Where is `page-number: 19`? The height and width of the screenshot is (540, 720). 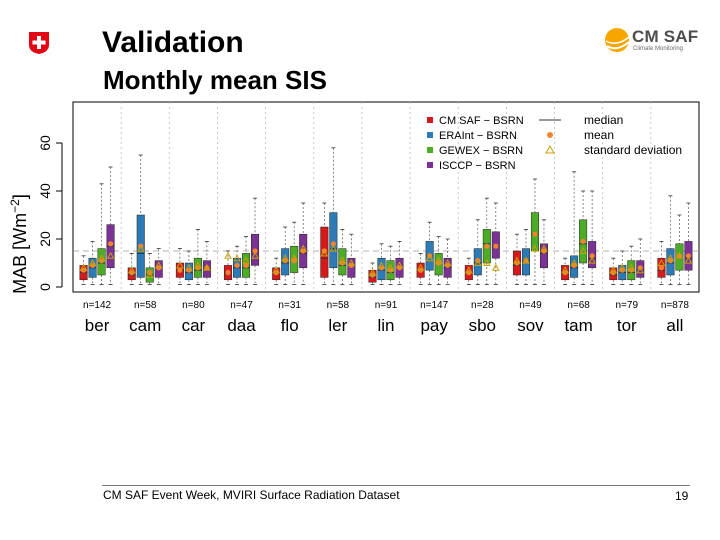 page-number: 19 is located at coordinates (682, 496).